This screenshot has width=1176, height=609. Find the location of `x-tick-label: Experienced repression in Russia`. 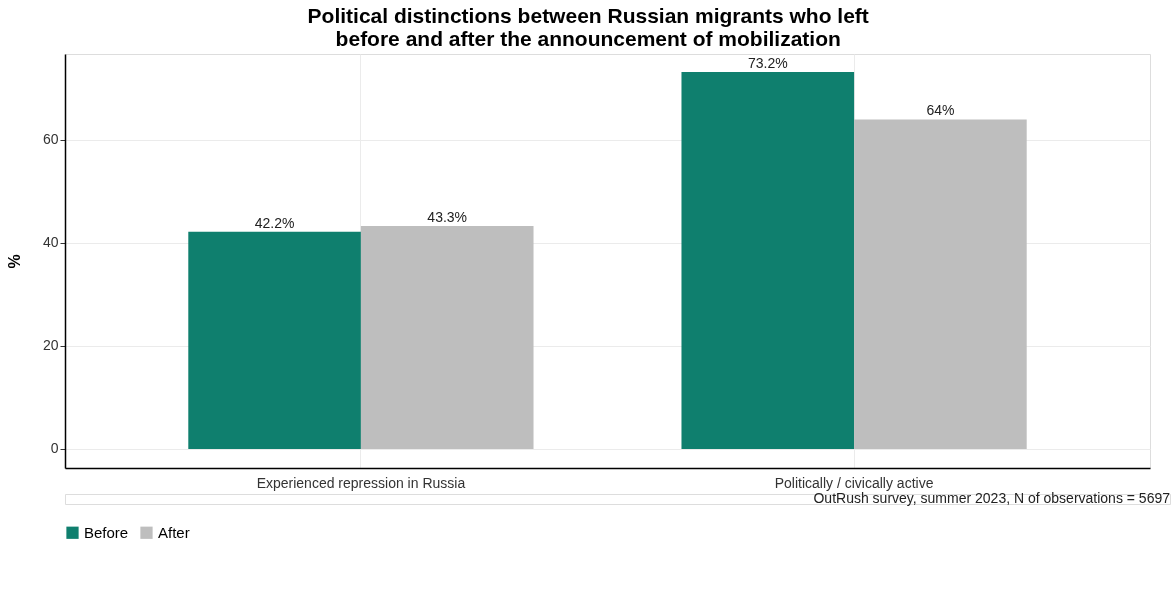

x-tick-label: Experienced repression in Russia is located at coordinates (361, 482).